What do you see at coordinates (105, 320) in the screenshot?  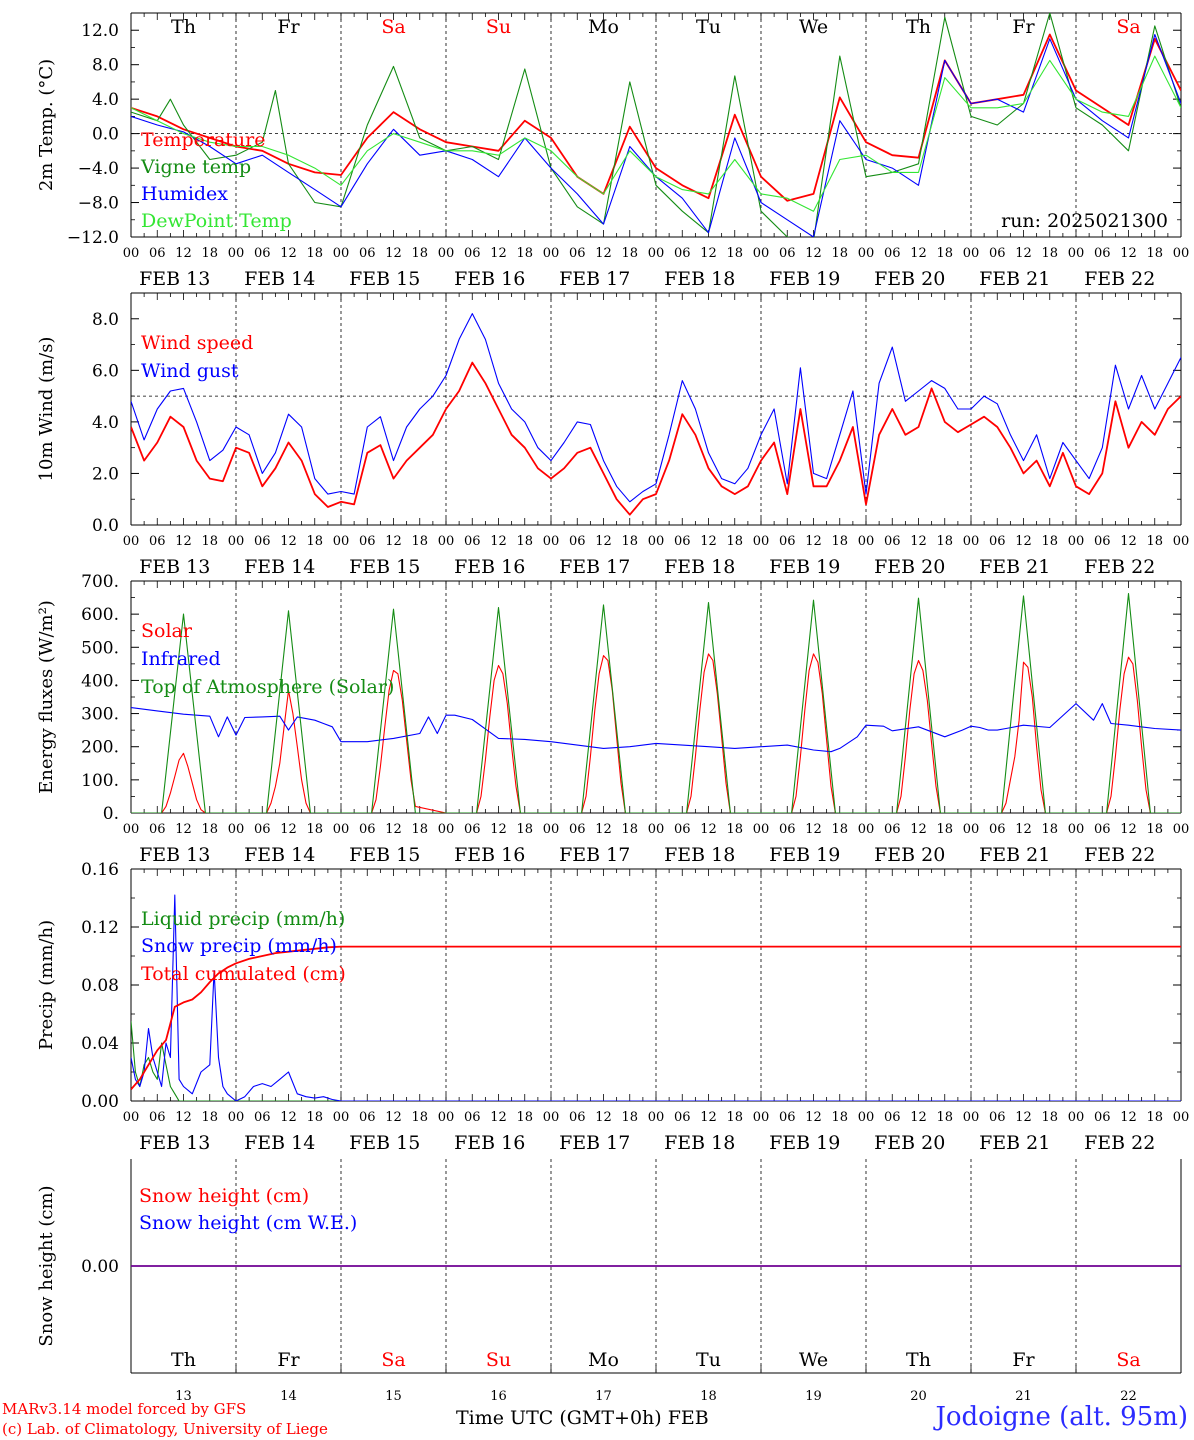 I see `ytick-label: 8.0` at bounding box center [105, 320].